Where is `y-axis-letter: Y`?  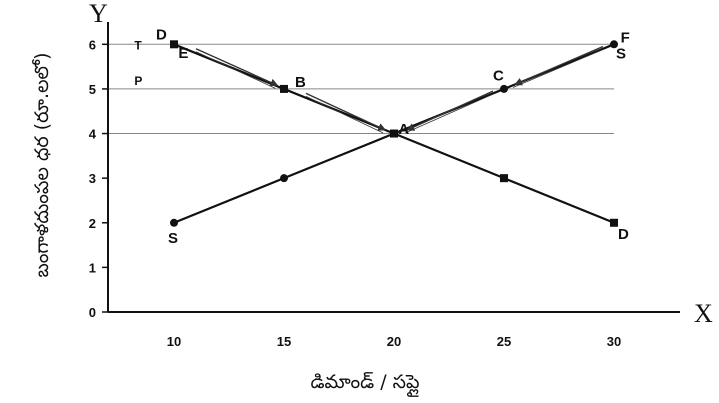 y-axis-letter: Y is located at coordinates (98, 14).